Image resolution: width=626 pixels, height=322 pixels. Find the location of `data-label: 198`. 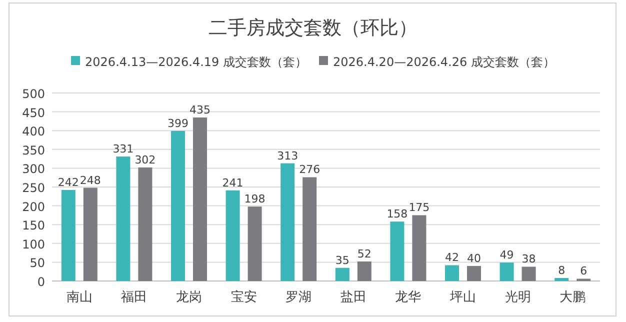

data-label: 198 is located at coordinates (255, 199).